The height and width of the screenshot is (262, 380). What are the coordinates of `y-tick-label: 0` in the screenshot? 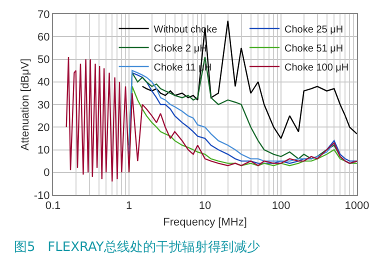 It's located at (47, 173).